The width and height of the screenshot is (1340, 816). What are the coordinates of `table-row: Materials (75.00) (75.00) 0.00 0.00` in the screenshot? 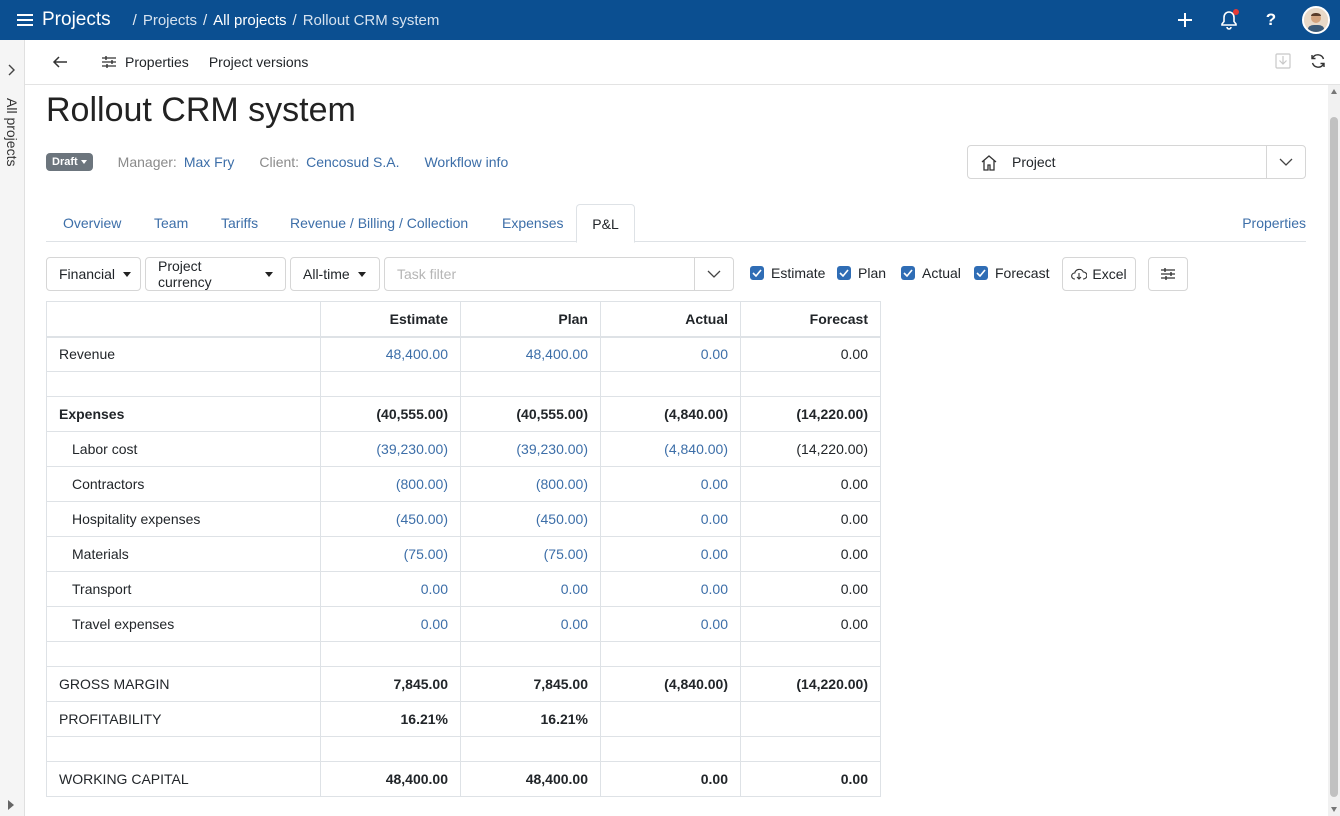 It's located at (463, 554).